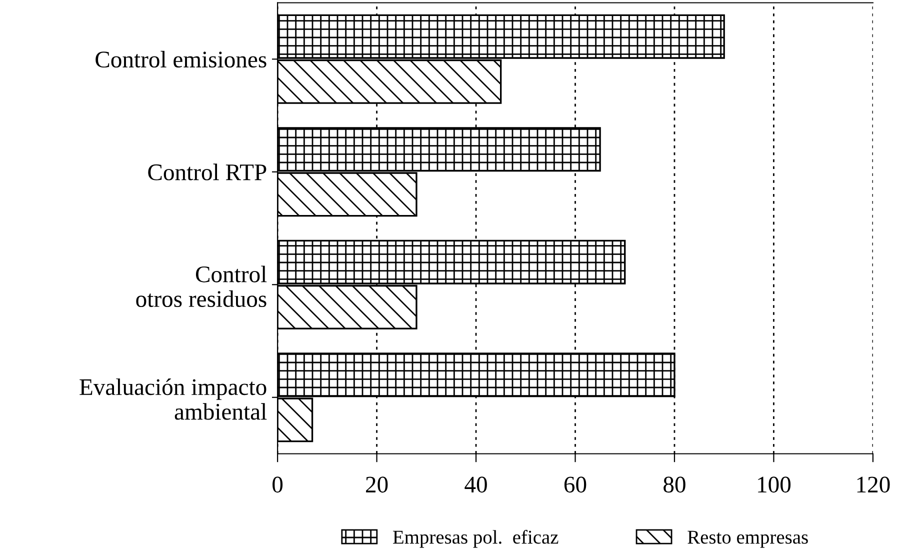  Describe the element at coordinates (575, 484) in the screenshot. I see `x-tick-label: 60` at that location.